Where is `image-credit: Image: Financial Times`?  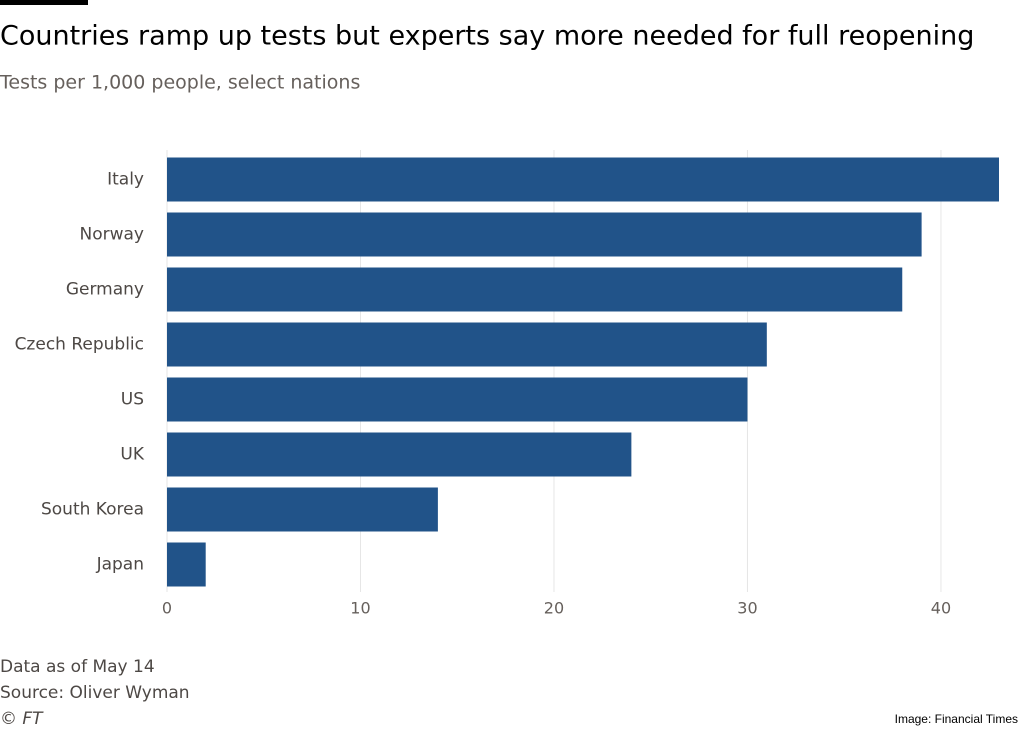
image-credit: Image: Financial Times is located at coordinates (956, 719).